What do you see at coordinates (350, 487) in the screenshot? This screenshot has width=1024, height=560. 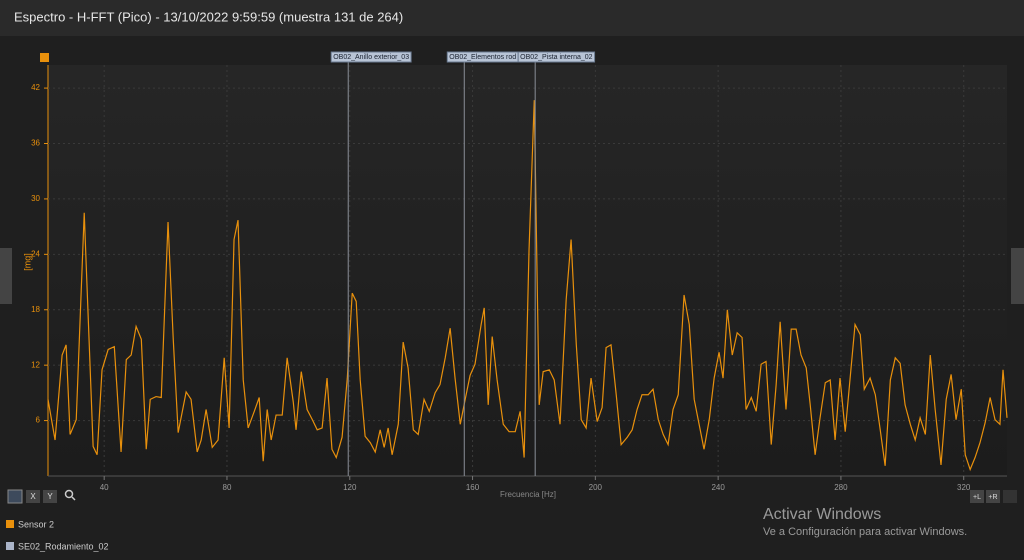 I see `x-tick-label: 120` at bounding box center [350, 487].